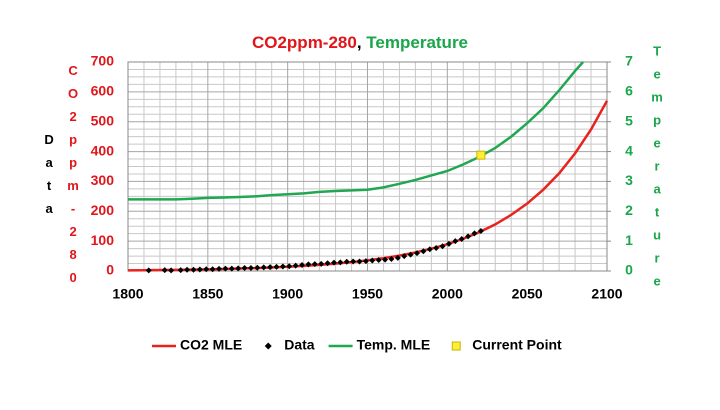 The image size is (720, 410). I want to click on y2-tick-label: 5, so click(629, 120).